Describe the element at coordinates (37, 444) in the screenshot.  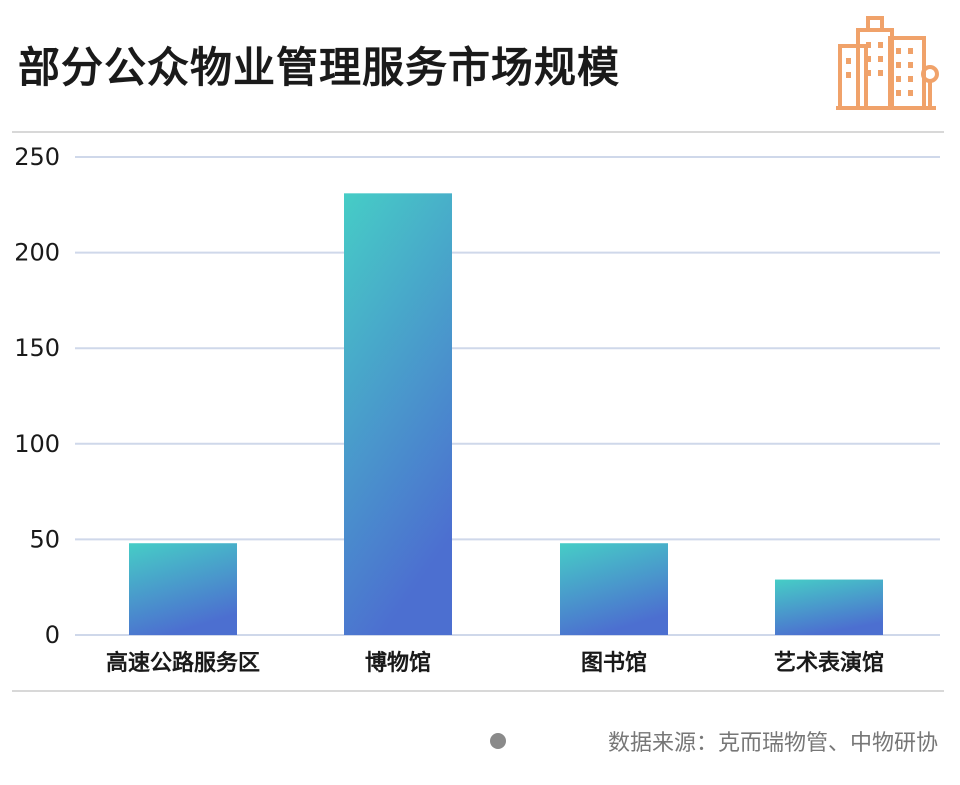
I see `y-tick-label: 100` at that location.